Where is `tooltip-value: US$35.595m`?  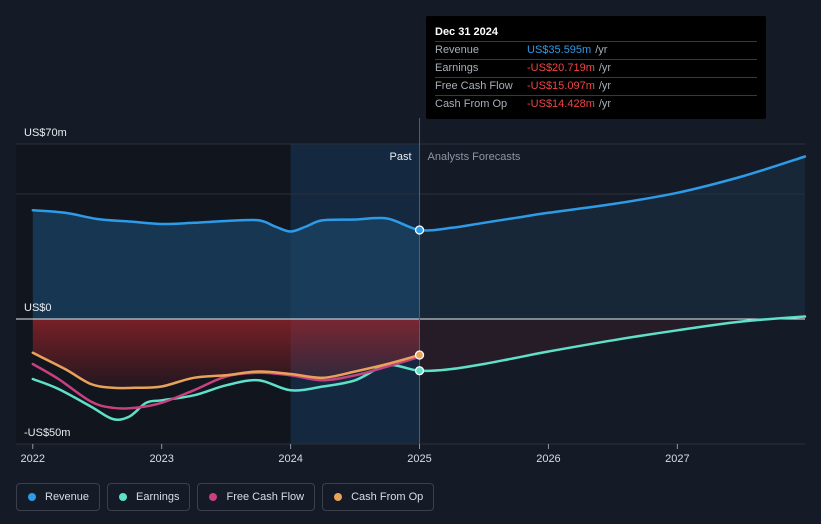 tooltip-value: US$35.595m is located at coordinates (559, 50).